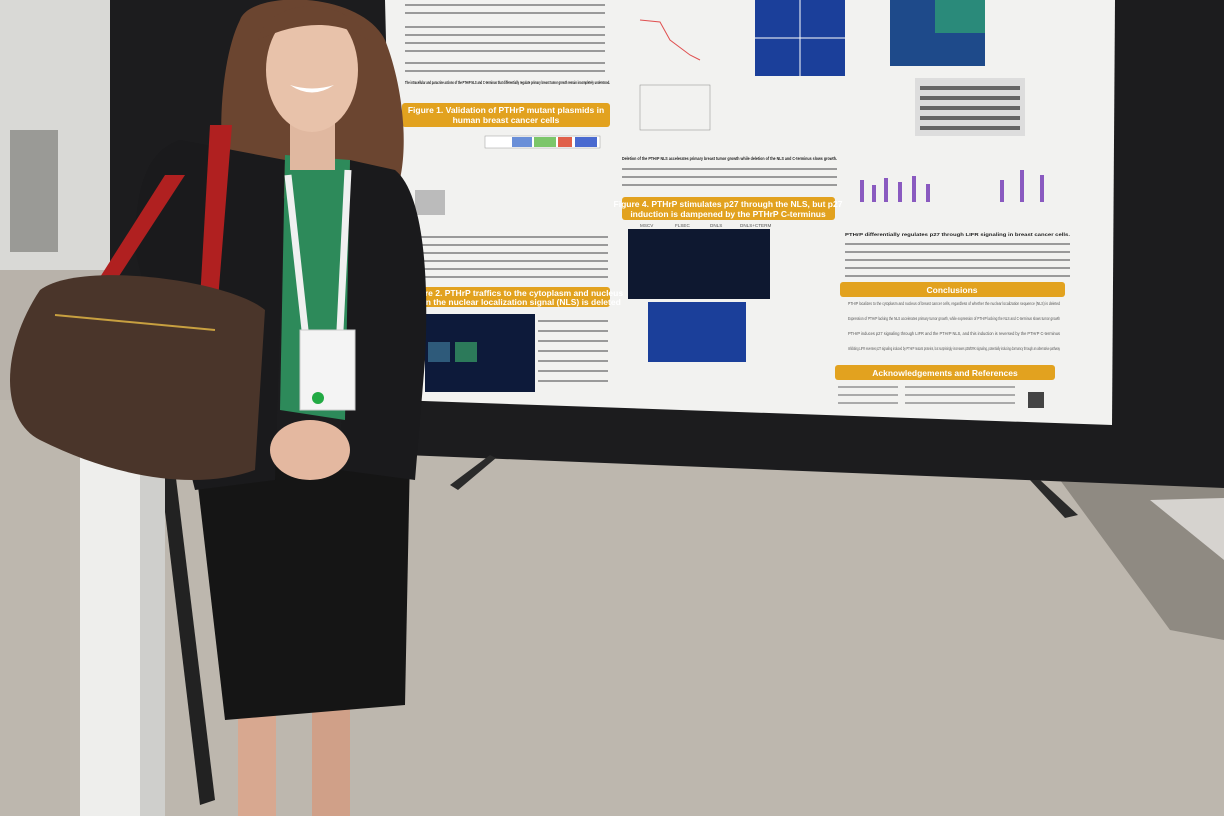 This screenshot has height=816, width=1224. I want to click on figure1-title-2: human breast cancer cells, so click(506, 120).